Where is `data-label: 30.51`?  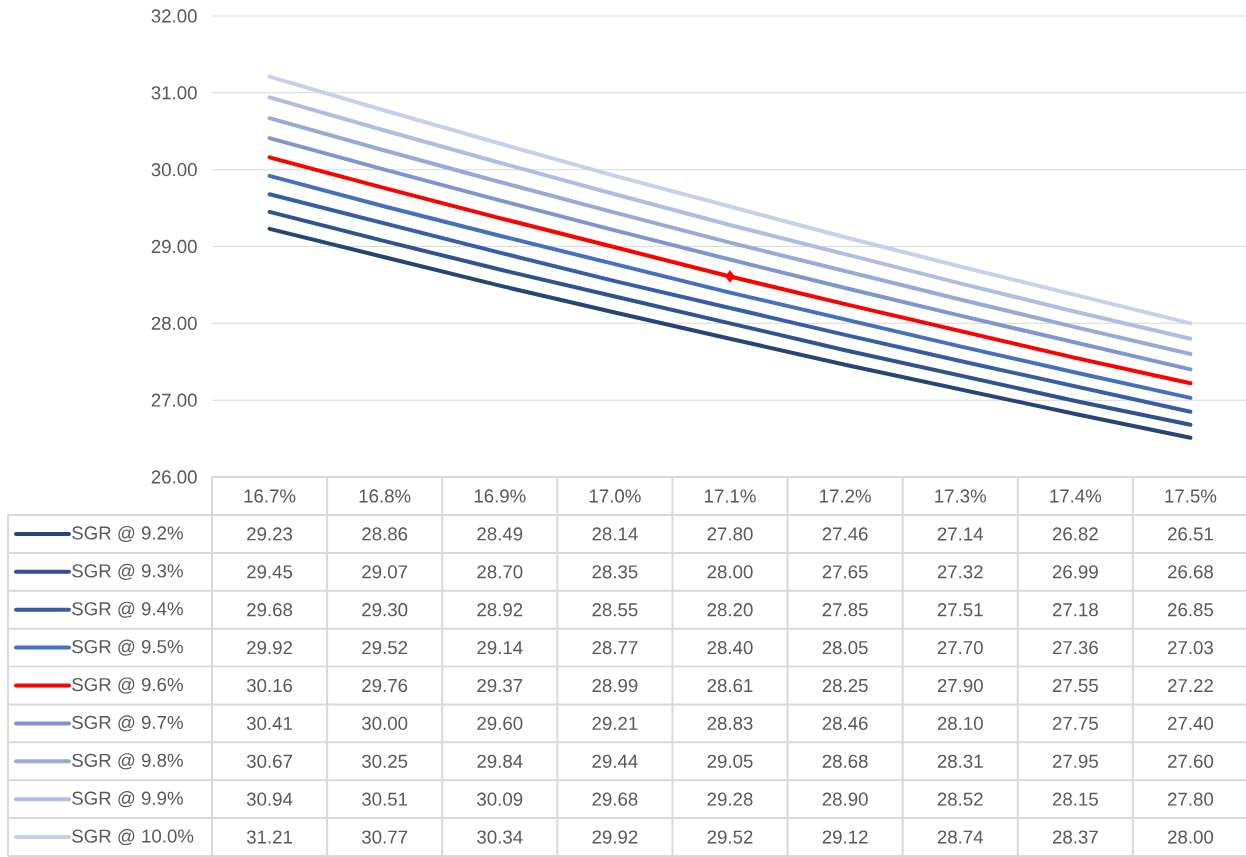 data-label: 30.51 is located at coordinates (385, 799).